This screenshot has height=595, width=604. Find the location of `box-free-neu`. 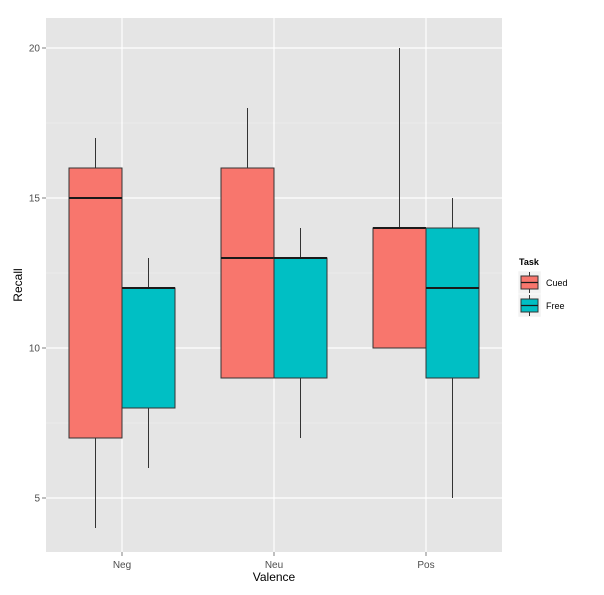

box-free-neu is located at coordinates (300, 333).